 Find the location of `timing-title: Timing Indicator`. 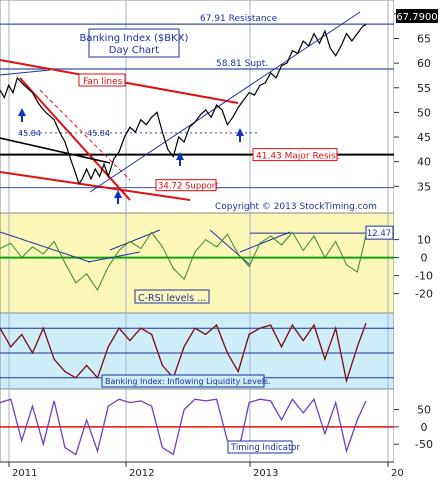

timing-title: Timing Indicator is located at coordinates (265, 448).